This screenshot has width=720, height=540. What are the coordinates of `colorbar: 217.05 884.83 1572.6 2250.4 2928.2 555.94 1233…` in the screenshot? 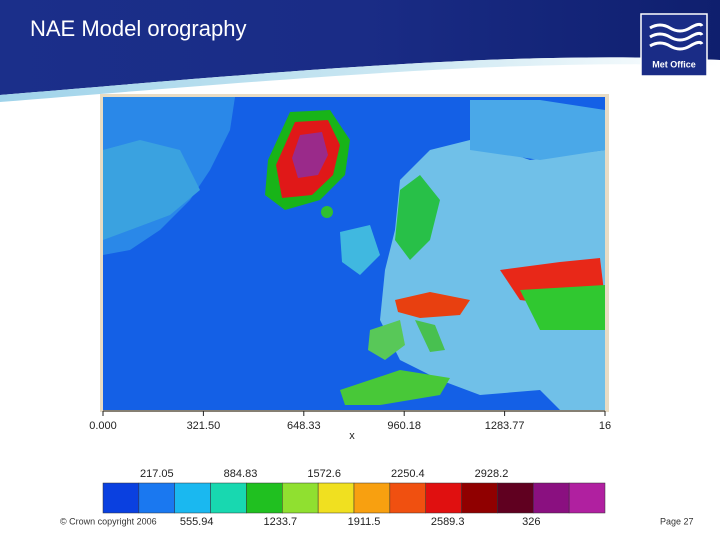 It's located at (354, 498).